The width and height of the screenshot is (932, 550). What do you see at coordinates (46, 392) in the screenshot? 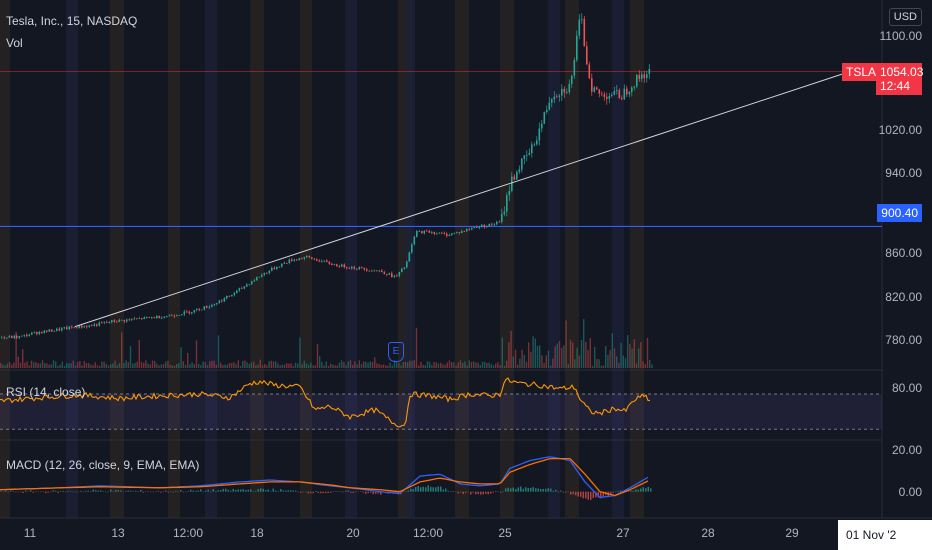
I see `rsi-legend: RSI (14, close)` at bounding box center [46, 392].